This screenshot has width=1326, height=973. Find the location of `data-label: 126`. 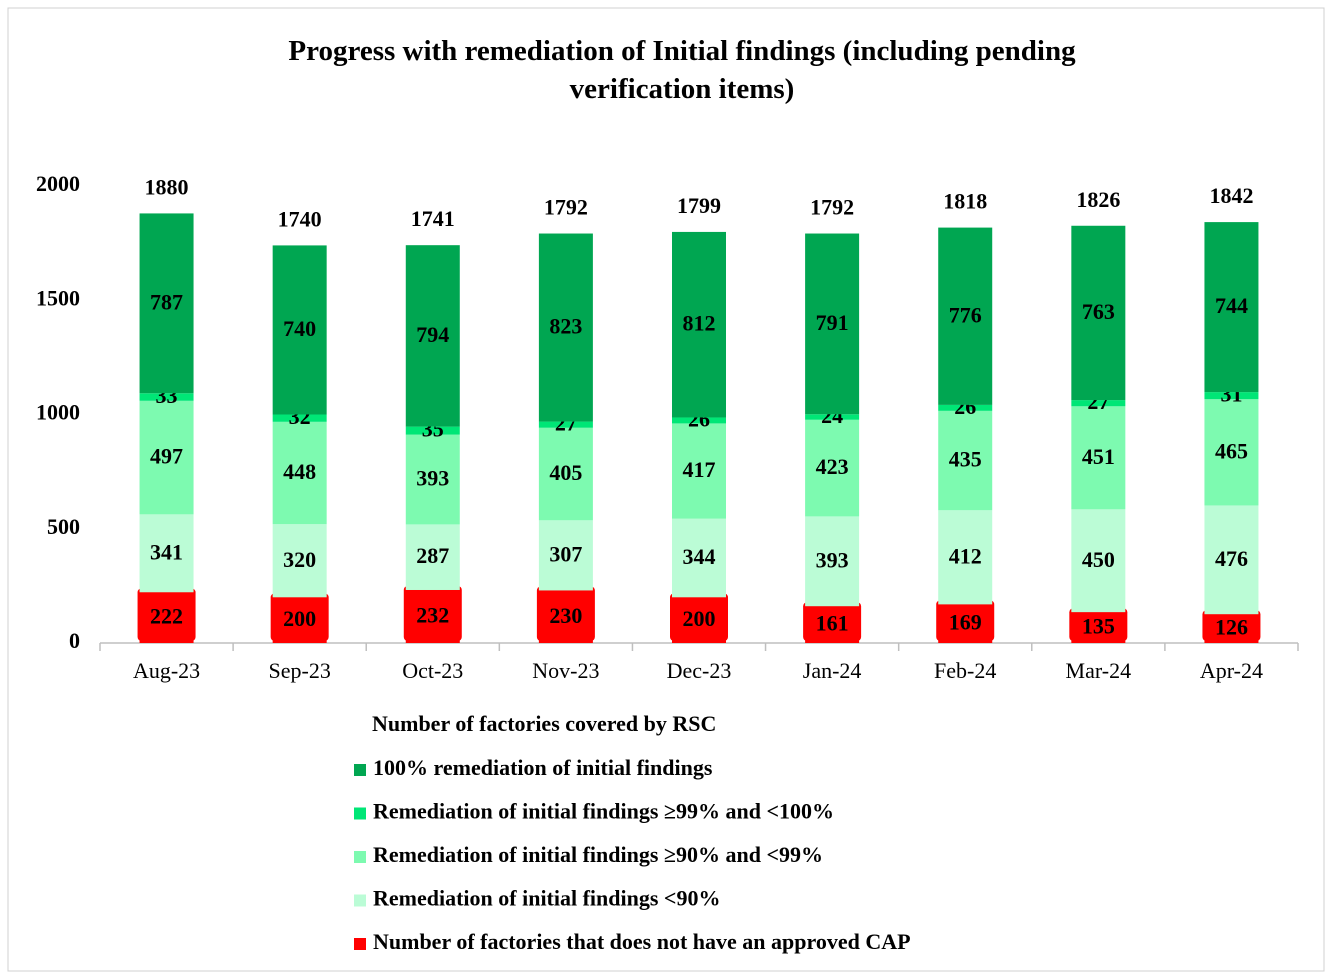

data-label: 126 is located at coordinates (1231, 627).